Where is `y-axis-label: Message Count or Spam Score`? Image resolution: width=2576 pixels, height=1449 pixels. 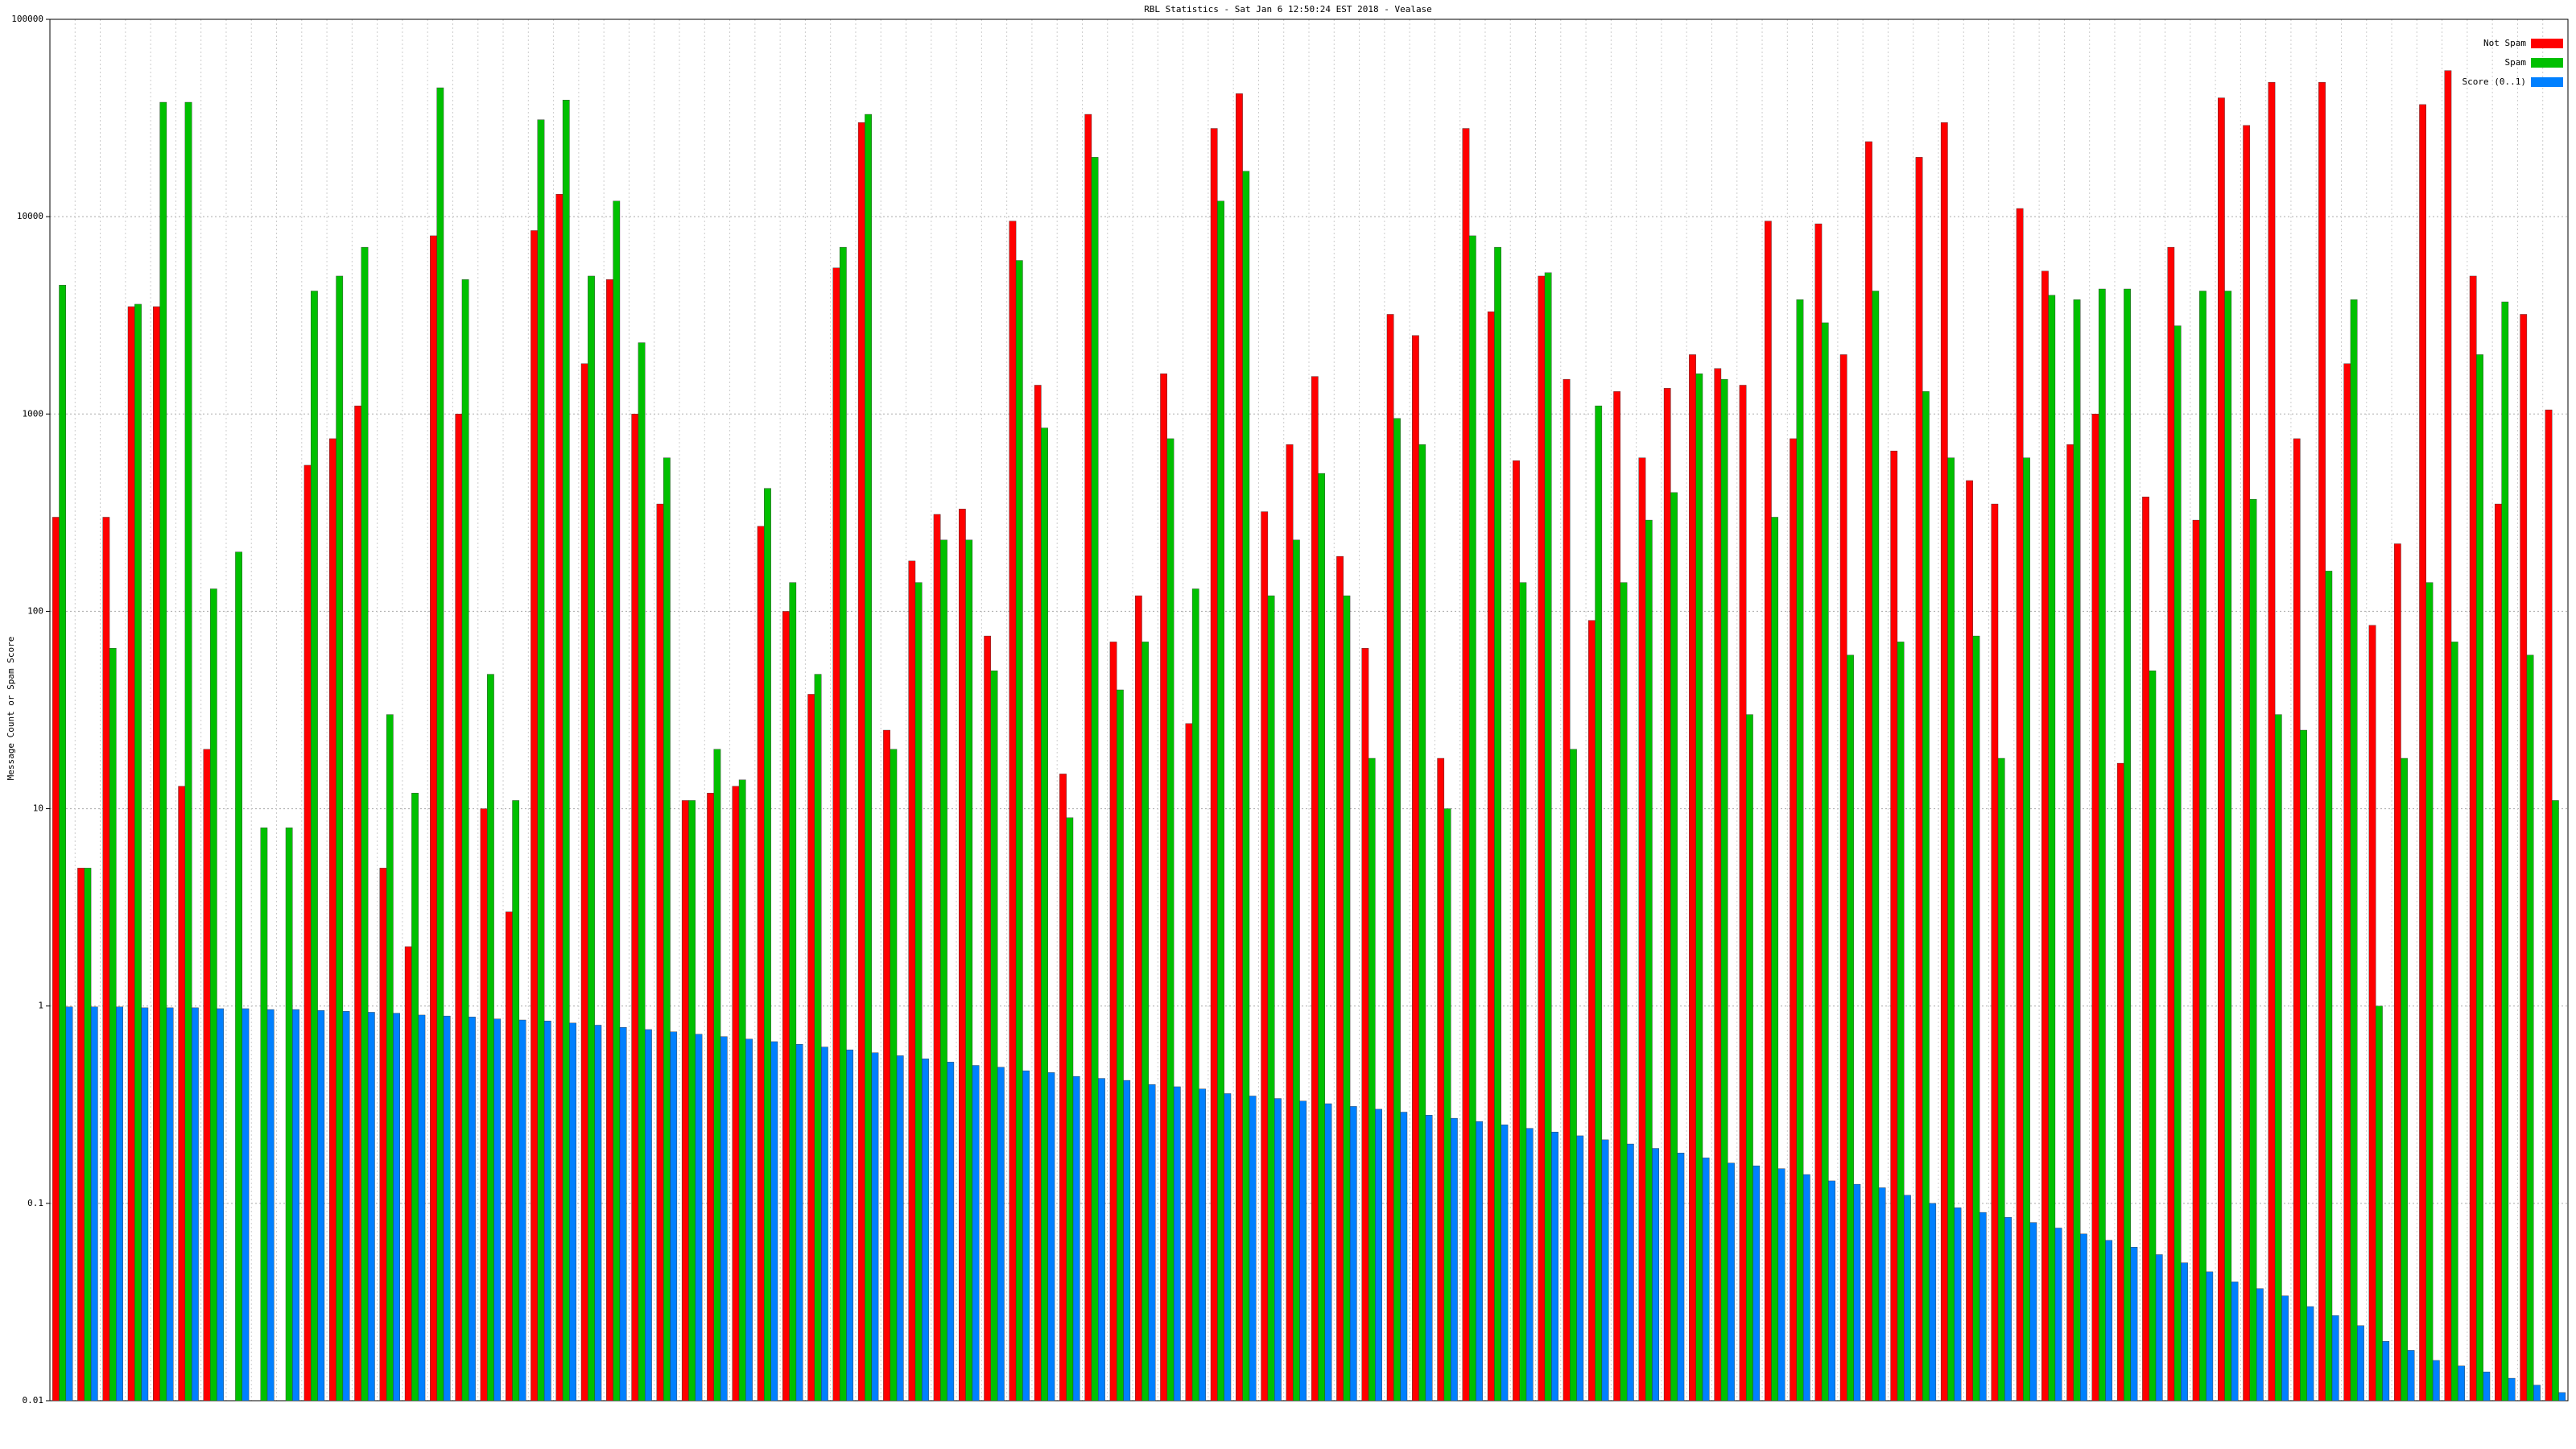 y-axis-label: Message Count or Spam Score is located at coordinates (11, 709).